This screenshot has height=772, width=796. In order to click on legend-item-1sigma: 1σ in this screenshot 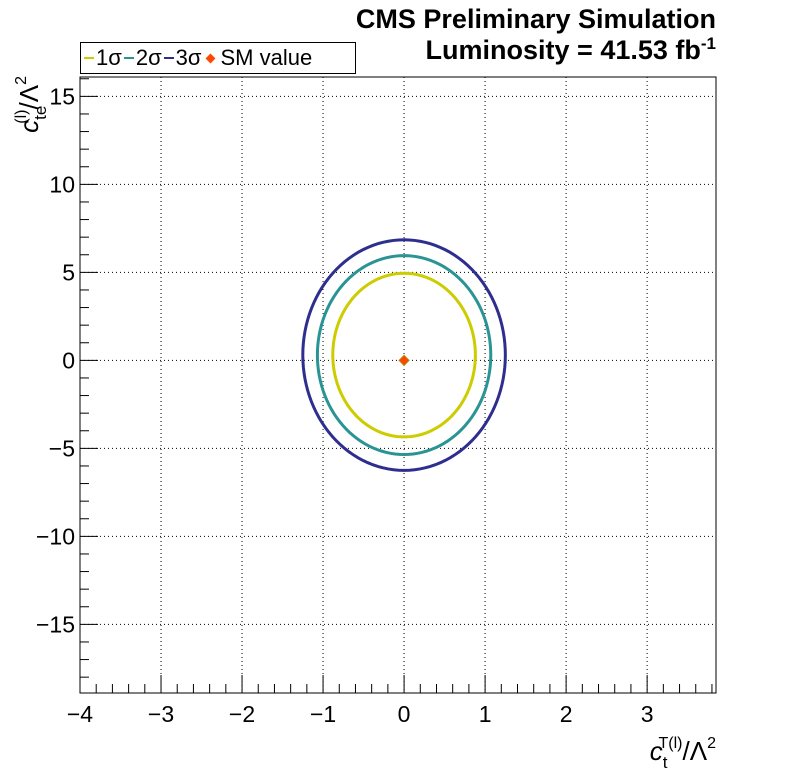, I will do `click(103, 58)`.